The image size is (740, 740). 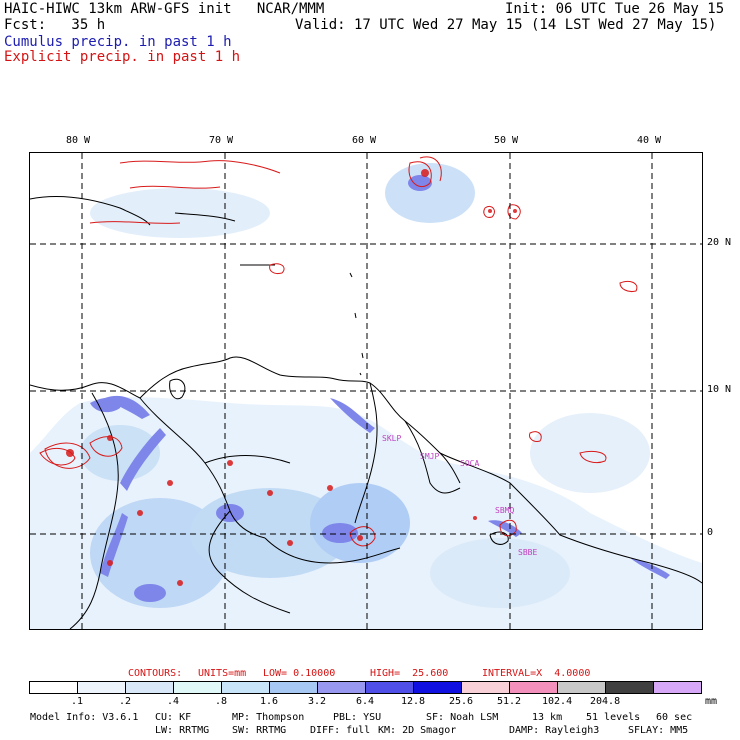 I want to click on model-info: Model Info: V3.6.1, so click(x=84, y=717).